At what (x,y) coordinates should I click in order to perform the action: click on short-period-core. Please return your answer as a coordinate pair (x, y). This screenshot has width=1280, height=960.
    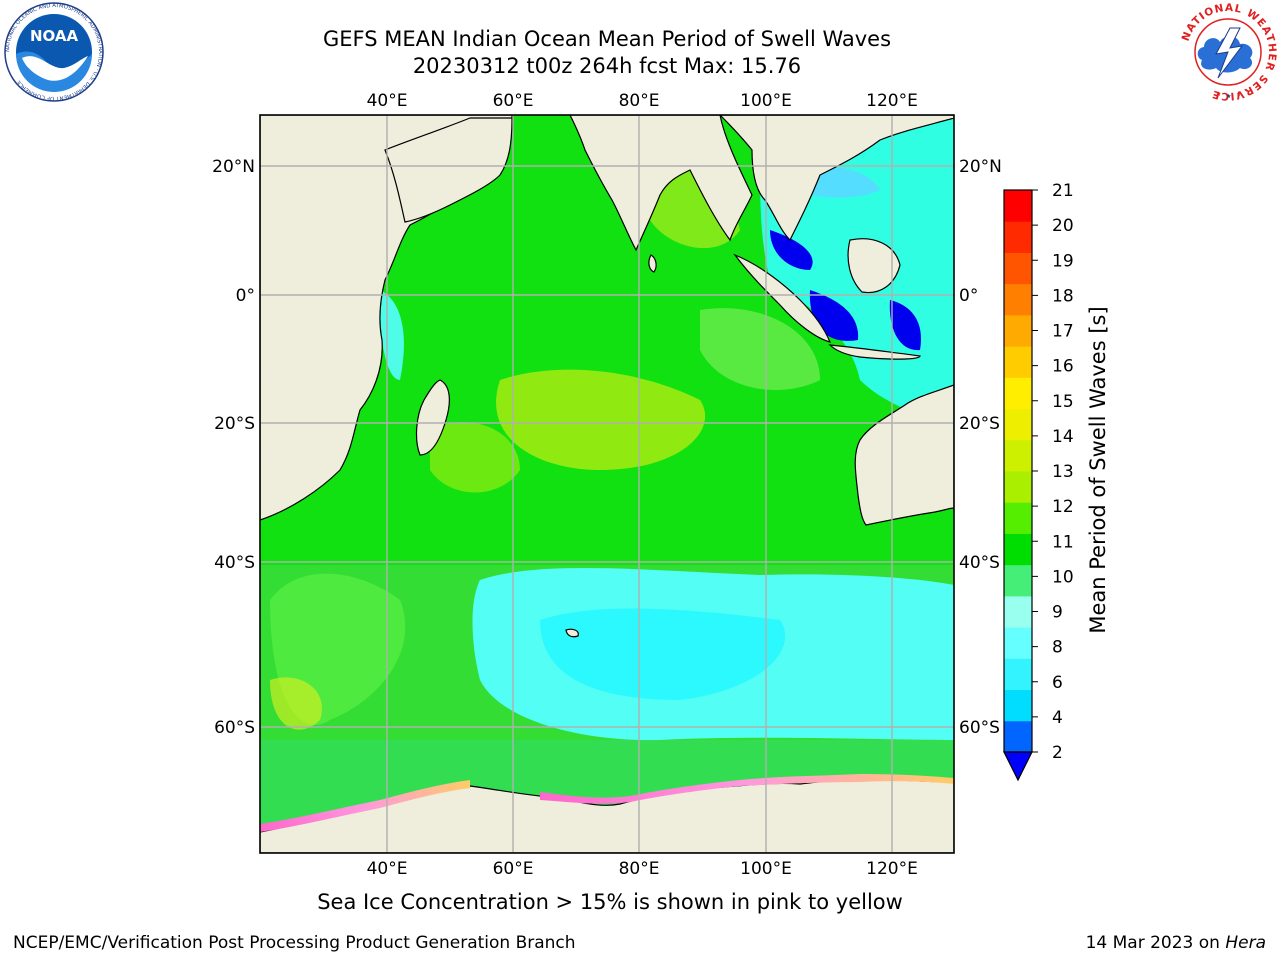
    Looking at the image, I should click on (663, 654).